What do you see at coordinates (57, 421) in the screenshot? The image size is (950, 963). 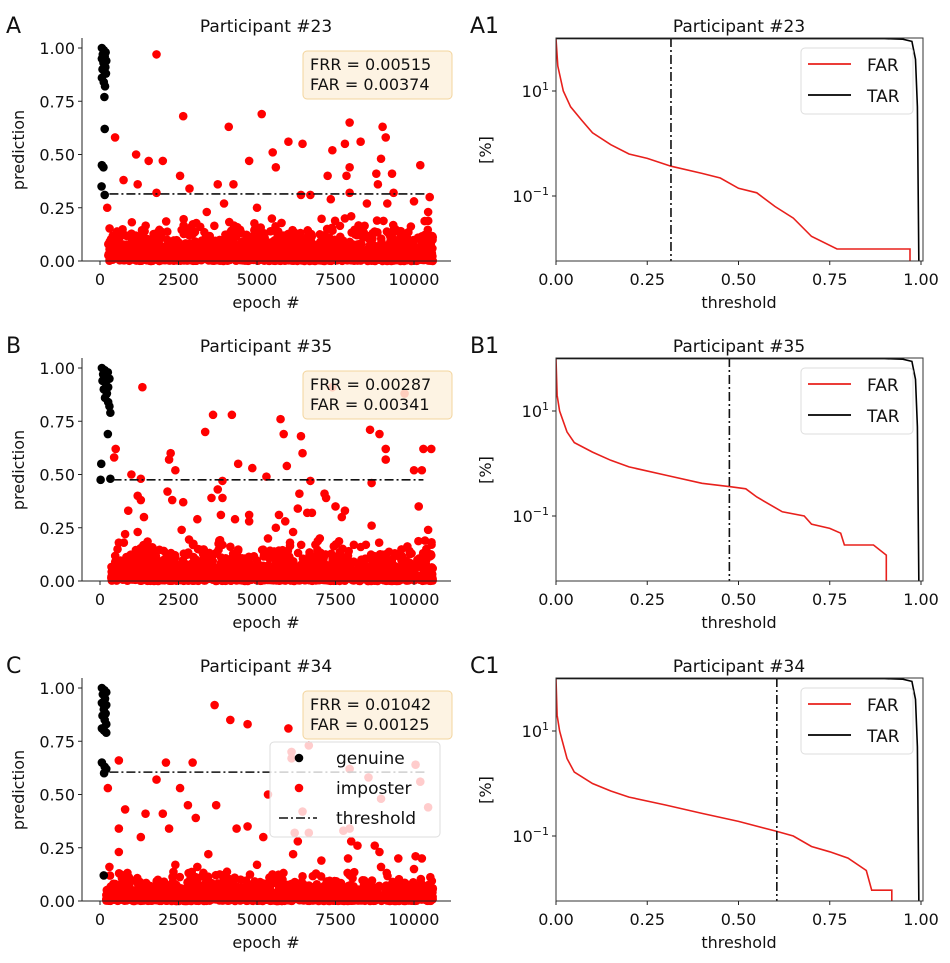 I see `y-tick-label: 0.75` at bounding box center [57, 421].